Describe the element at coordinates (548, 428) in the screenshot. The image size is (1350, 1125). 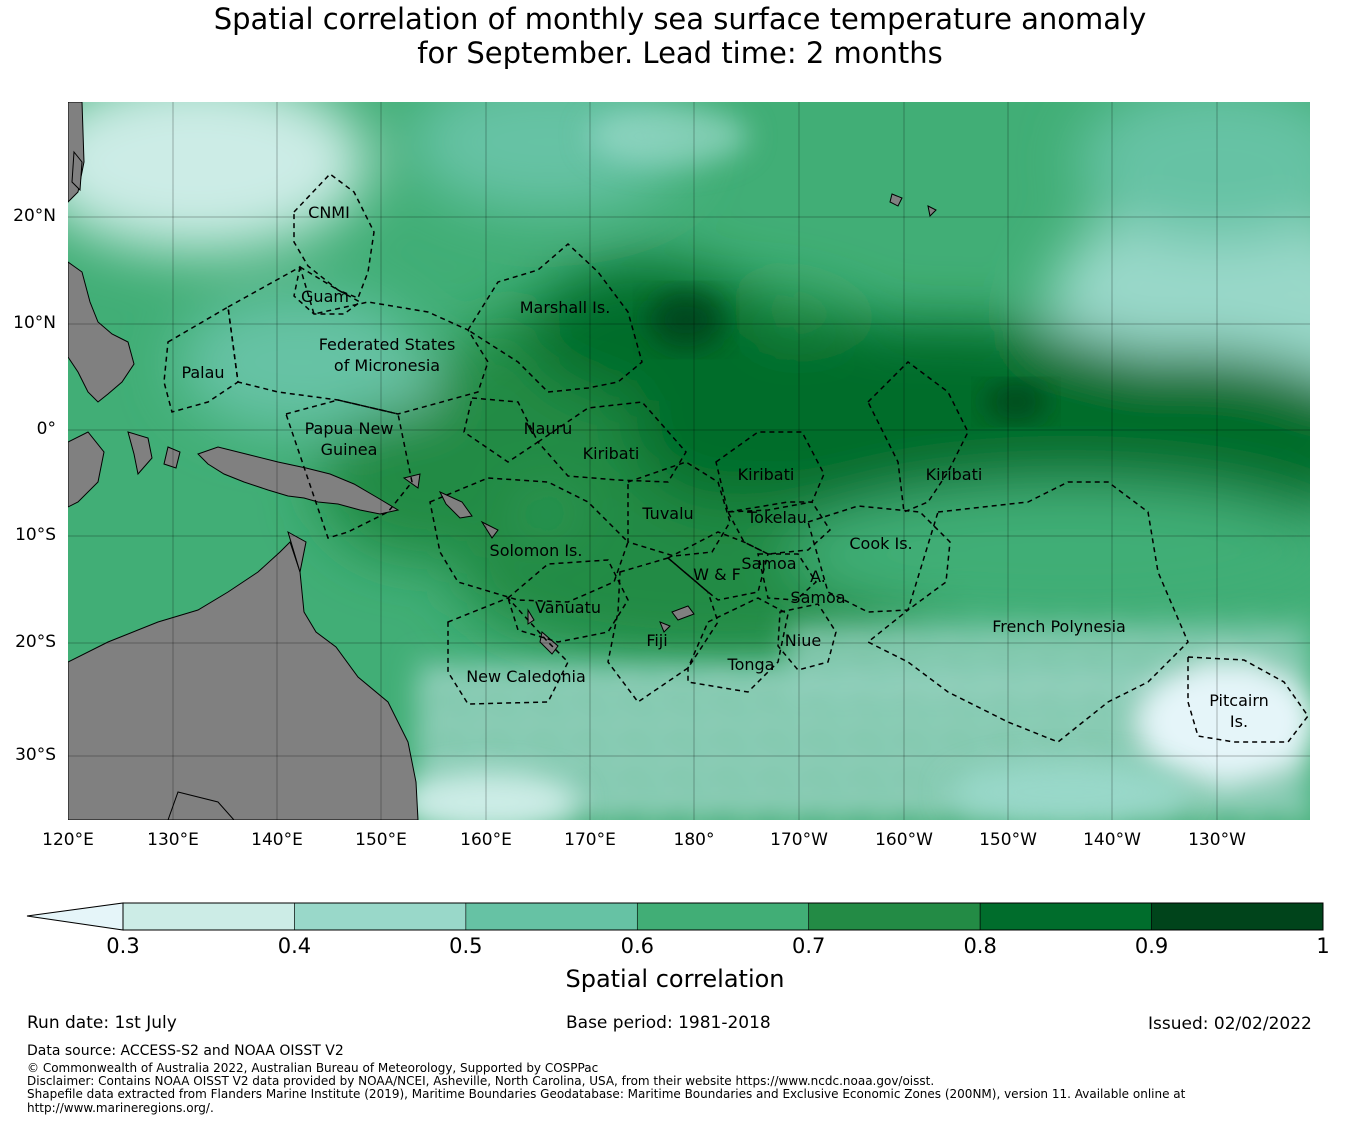
I see `label-nauru: Nauru` at that location.